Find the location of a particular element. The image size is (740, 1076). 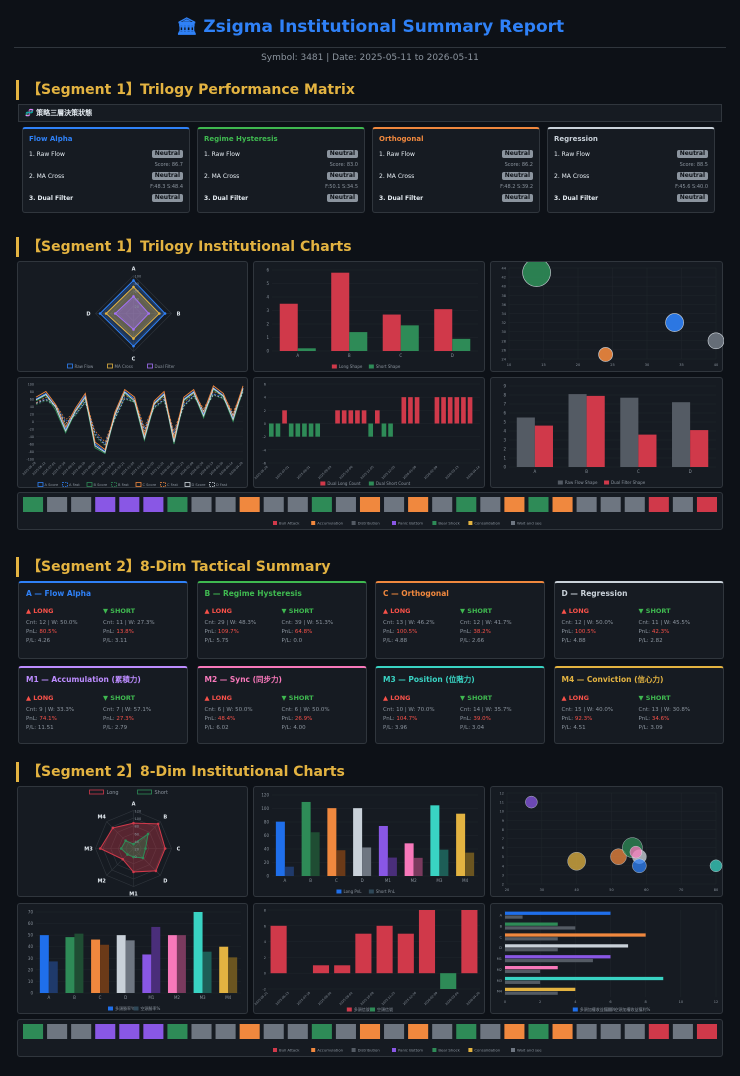

short-pl: P/L: 3.09 is located at coordinates (650, 728).